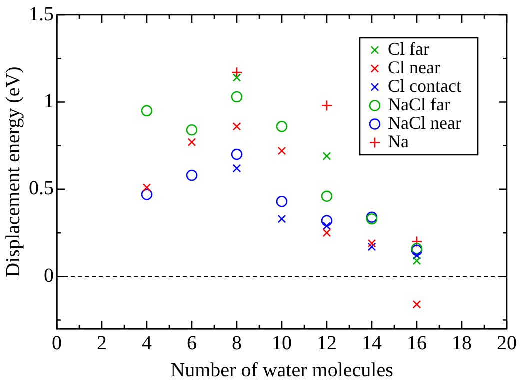 The height and width of the screenshot is (383, 520). What do you see at coordinates (192, 343) in the screenshot?
I see `x-tick-label: 6` at bounding box center [192, 343].